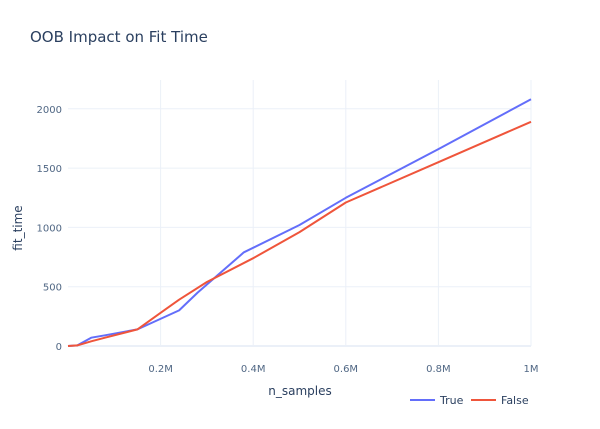  What do you see at coordinates (346, 369) in the screenshot?
I see `x-tick-label: 0.6M` at bounding box center [346, 369].